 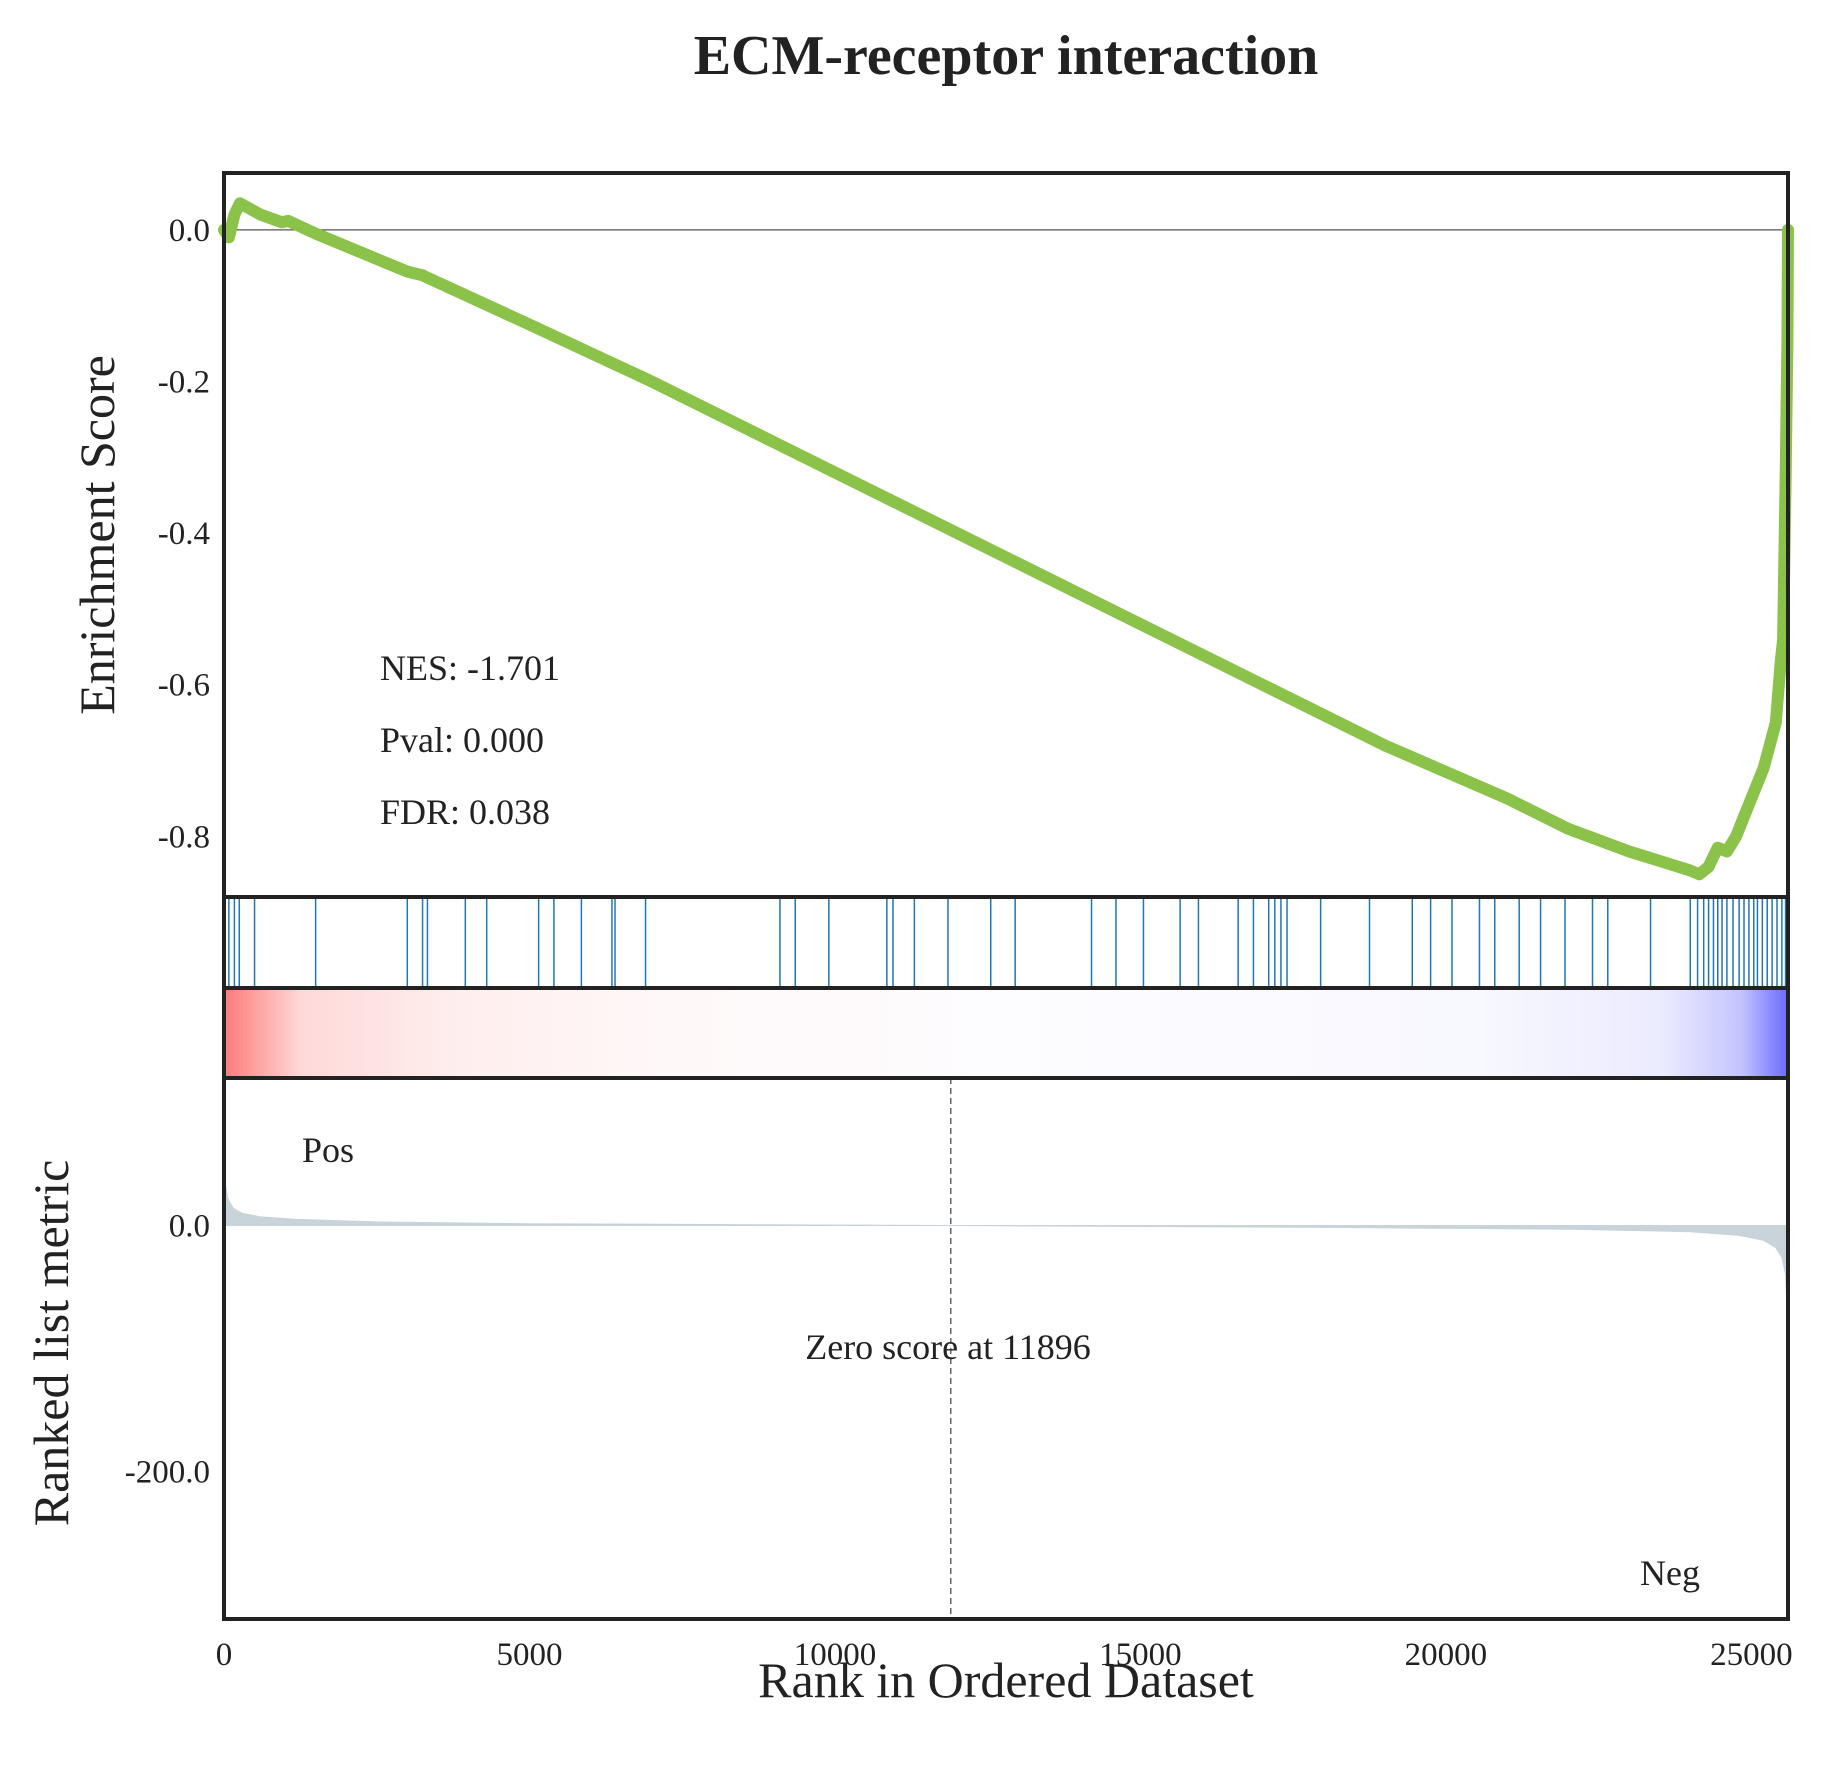 What do you see at coordinates (1006, 56) in the screenshot?
I see `chart-title: ECM-receptor interaction` at bounding box center [1006, 56].